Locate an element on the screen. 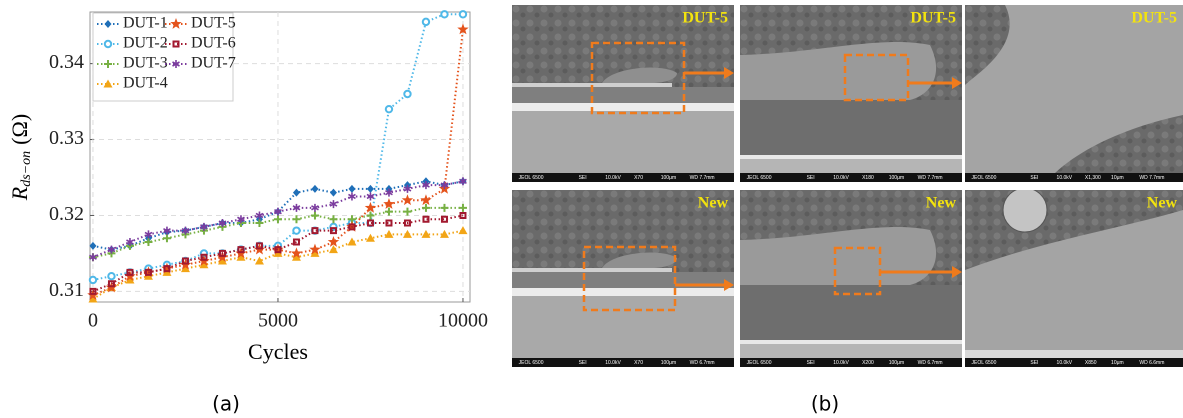  x-tick-label: 5000 is located at coordinates (278, 321).